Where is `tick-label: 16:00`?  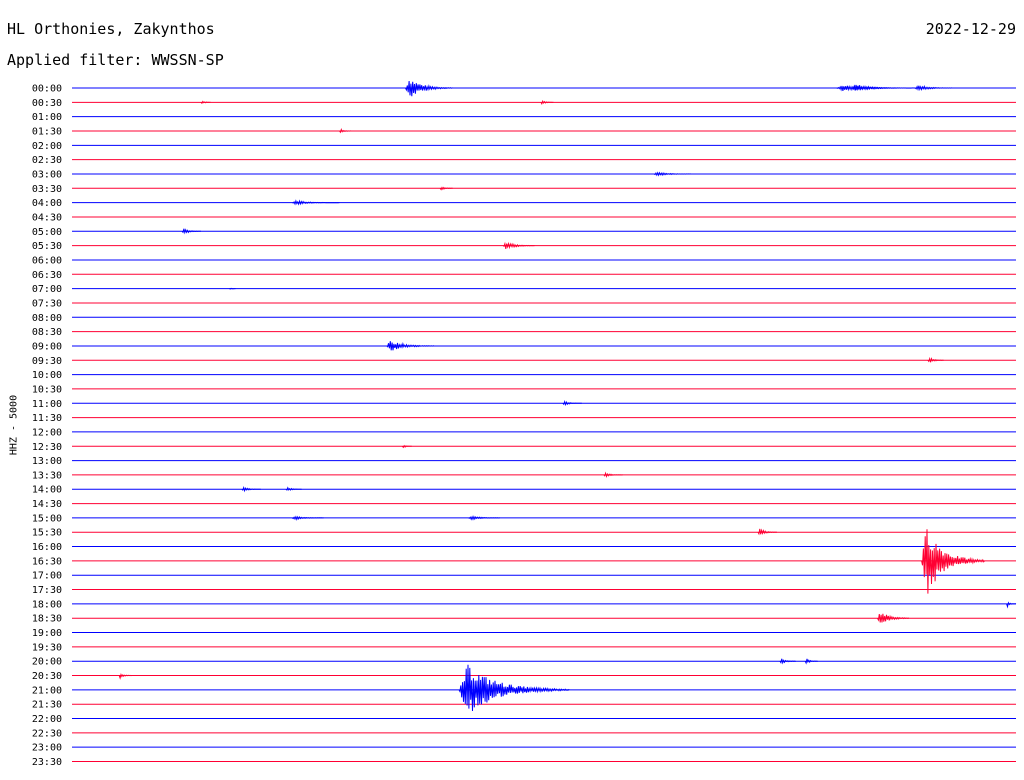
tick-label: 16:00 is located at coordinates (47, 547).